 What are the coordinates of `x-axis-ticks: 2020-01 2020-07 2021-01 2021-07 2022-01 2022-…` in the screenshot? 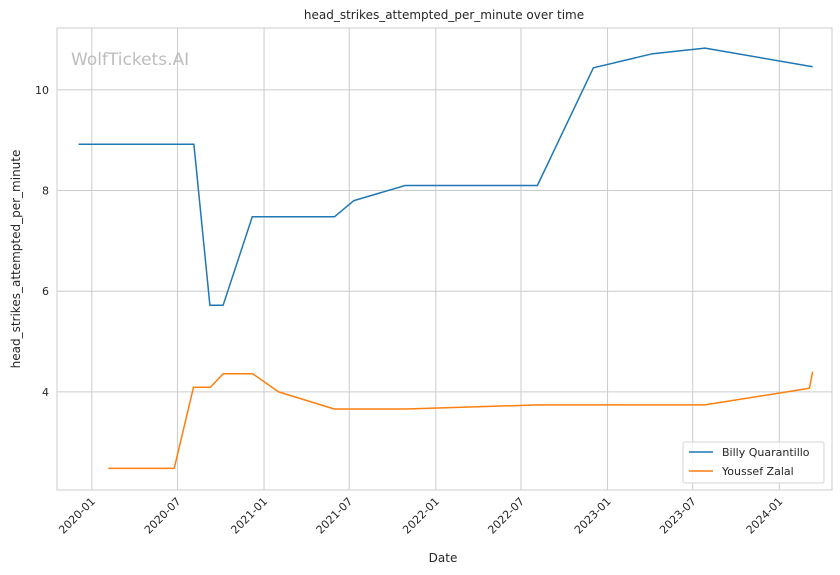 It's located at (420, 516).